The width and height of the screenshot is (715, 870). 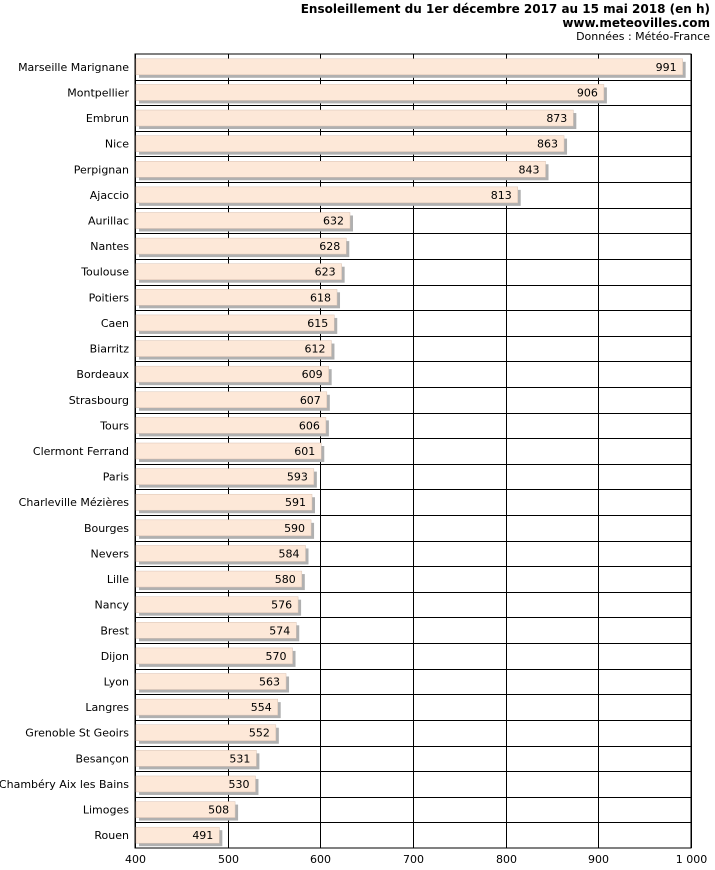 What do you see at coordinates (692, 859) in the screenshot?
I see `x-tick-label: 1 000` at bounding box center [692, 859].